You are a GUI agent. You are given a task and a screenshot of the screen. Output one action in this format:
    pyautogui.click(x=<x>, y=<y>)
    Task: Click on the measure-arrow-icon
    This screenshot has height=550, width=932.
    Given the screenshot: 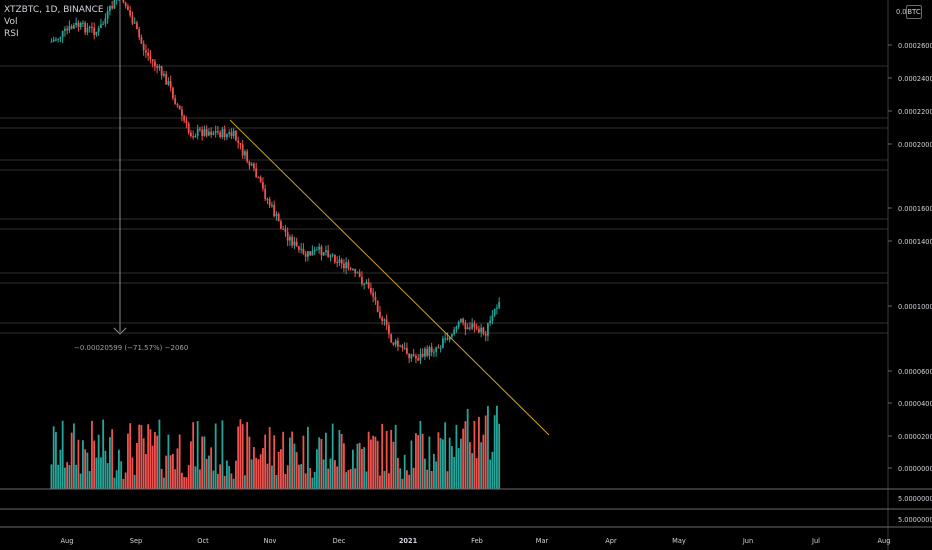 What is the action you would take?
    pyautogui.click(x=120, y=331)
    